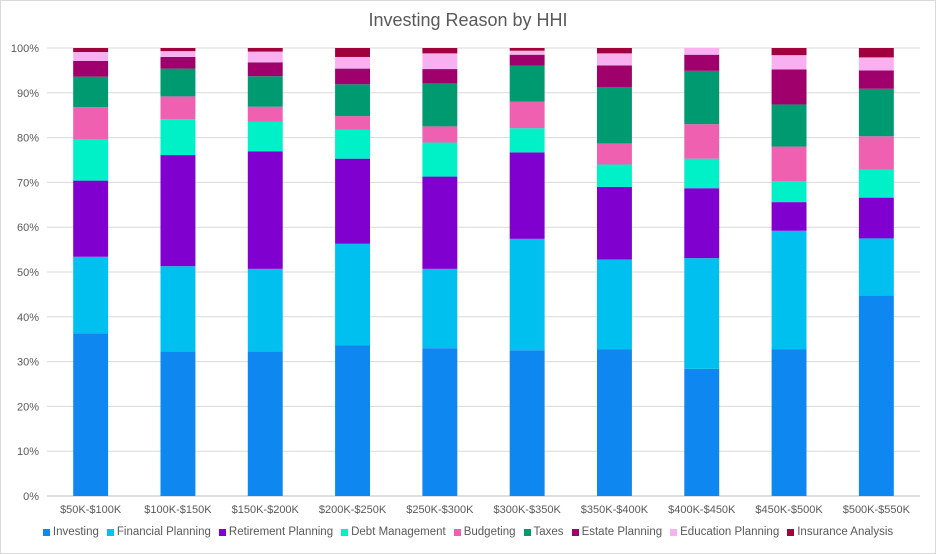  What do you see at coordinates (178, 510) in the screenshot?
I see `x-tick-label: $100K-$150K` at bounding box center [178, 510].